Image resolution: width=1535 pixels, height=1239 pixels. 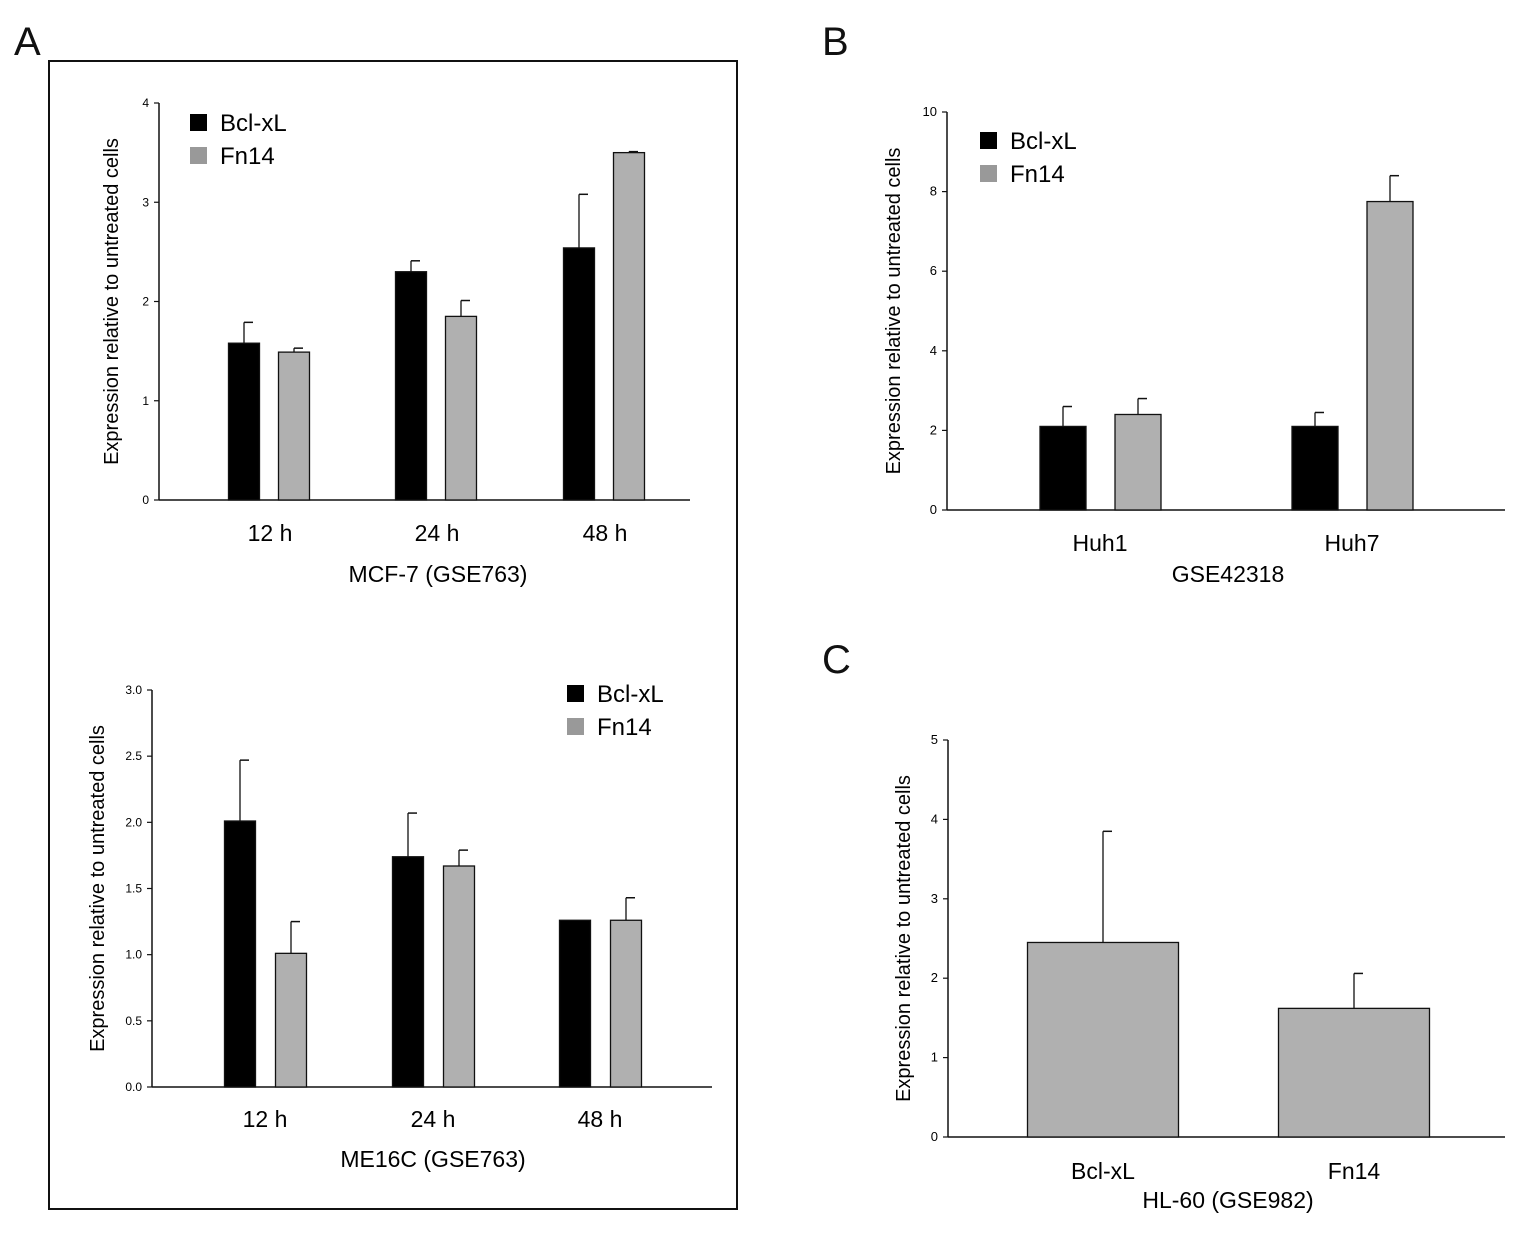 What do you see at coordinates (1103, 1171) in the screenshot?
I see `x-tick-label: Bcl-xL` at bounding box center [1103, 1171].